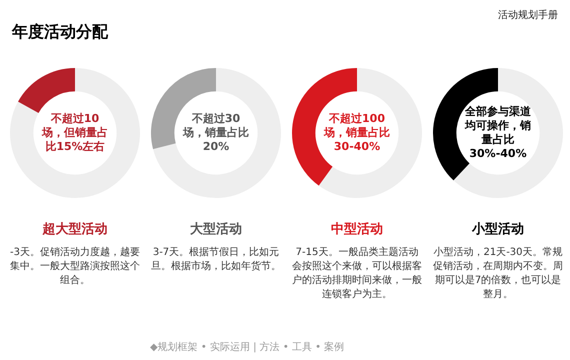 This screenshot has width=570, height=360. Describe the element at coordinates (497, 229) in the screenshot. I see `text: 小型活动` at that location.